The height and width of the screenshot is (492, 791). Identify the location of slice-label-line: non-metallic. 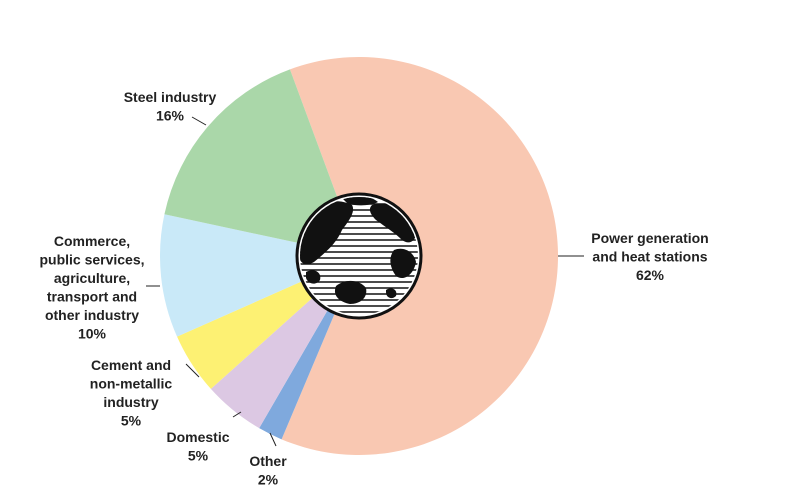
(131, 384).